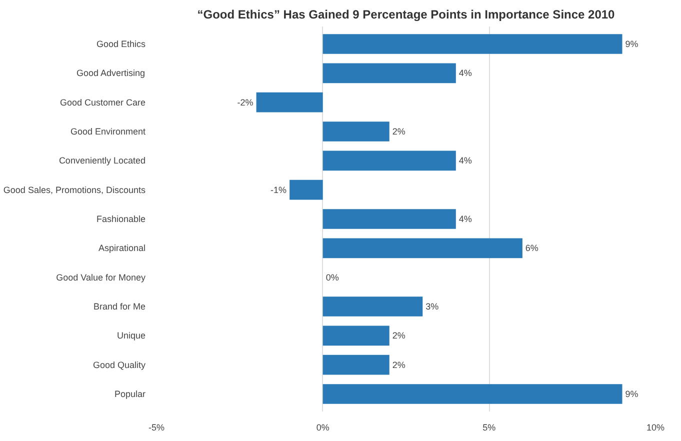  Describe the element at coordinates (156, 427) in the screenshot. I see `x-tick-label: -5%` at that location.